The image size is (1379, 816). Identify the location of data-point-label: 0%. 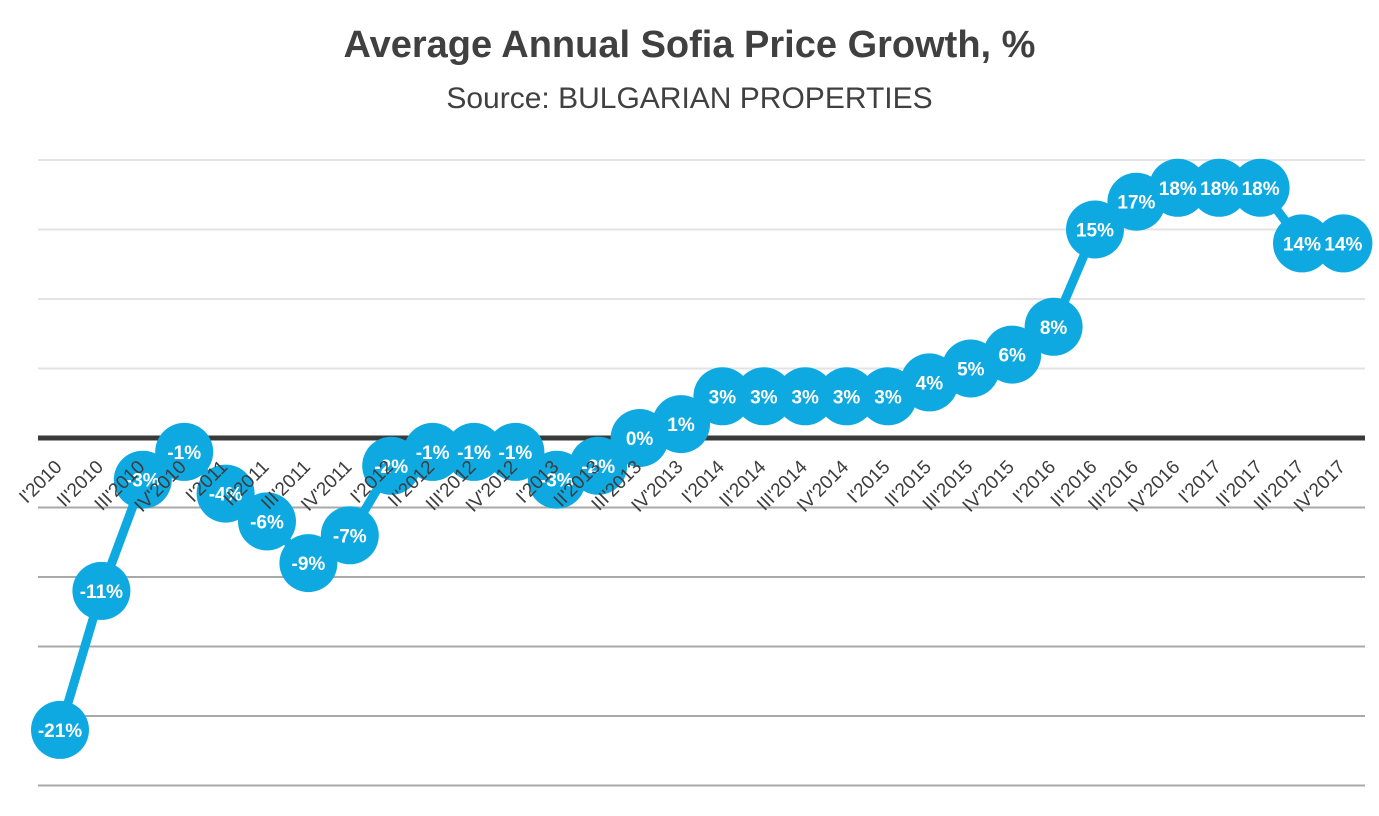
(640, 439).